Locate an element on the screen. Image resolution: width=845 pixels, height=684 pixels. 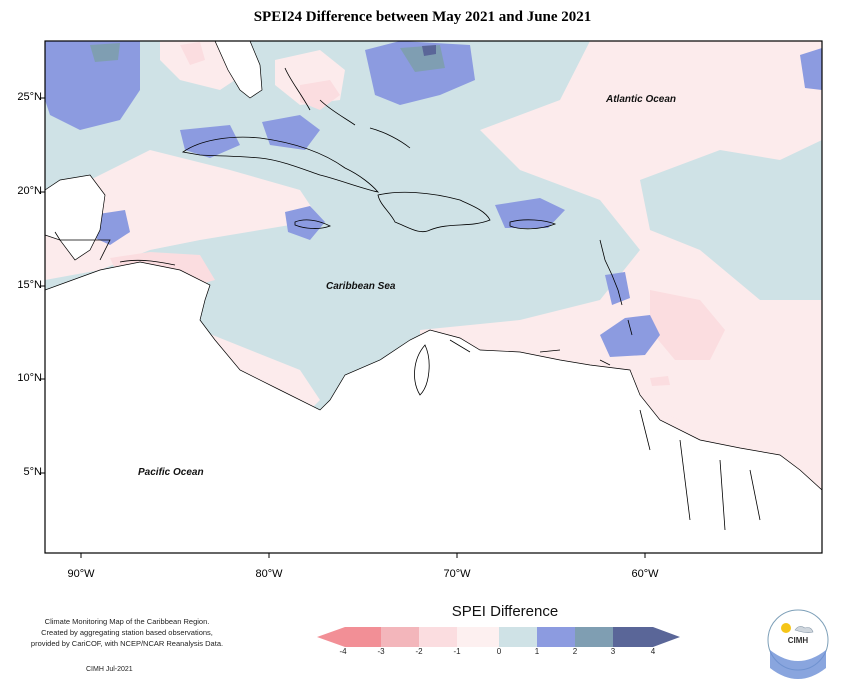
label-pacific-ocean: Pacific Ocean is located at coordinates (171, 472).